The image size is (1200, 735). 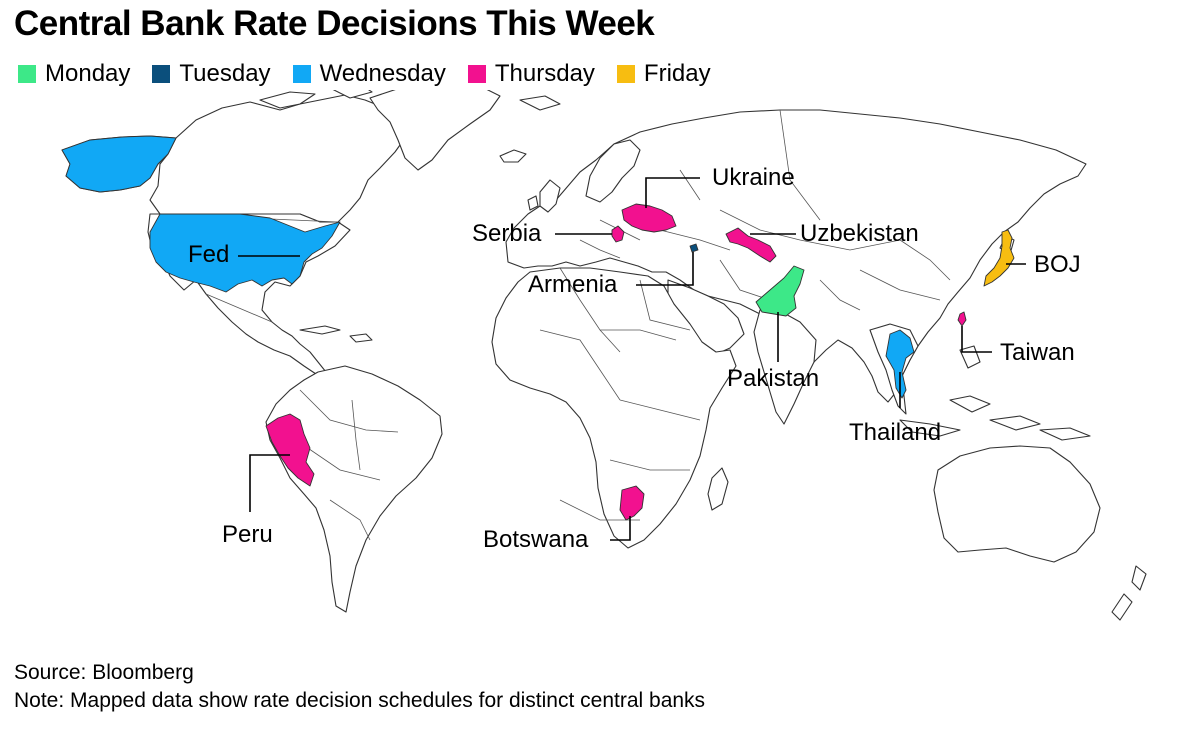 I want to click on country-us, so click(x=245, y=253).